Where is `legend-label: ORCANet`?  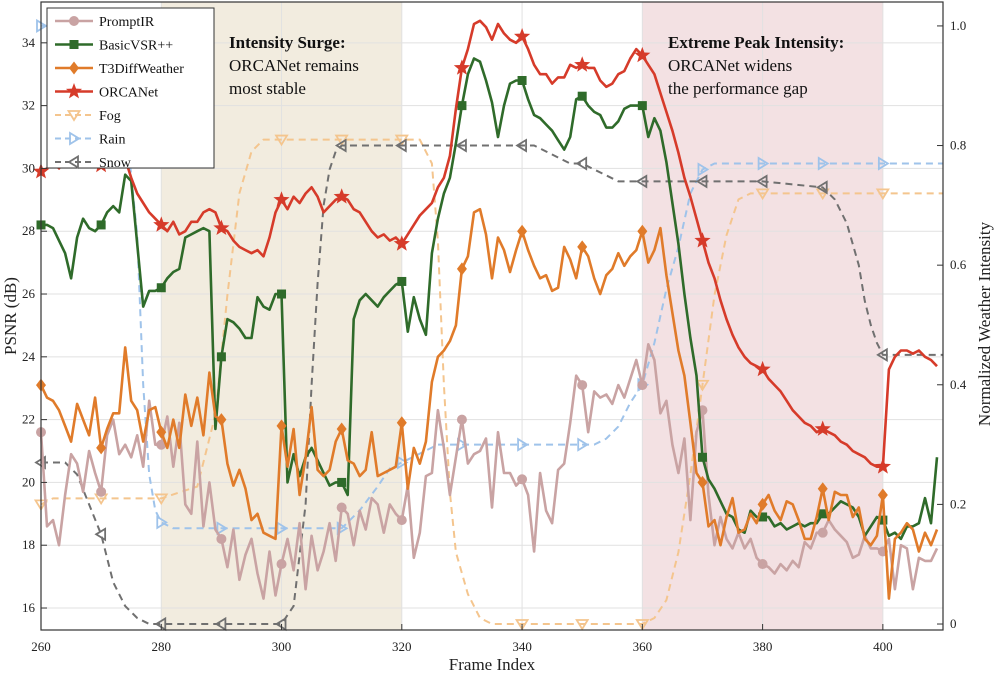 legend-label: ORCANet is located at coordinates (128, 93).